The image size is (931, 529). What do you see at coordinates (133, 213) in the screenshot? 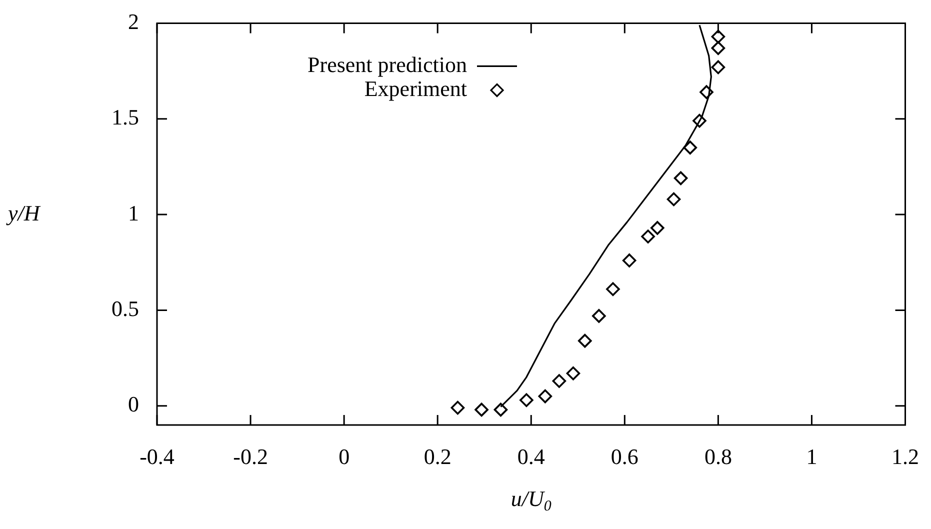
I see `y-tick-label: 1` at bounding box center [133, 213].